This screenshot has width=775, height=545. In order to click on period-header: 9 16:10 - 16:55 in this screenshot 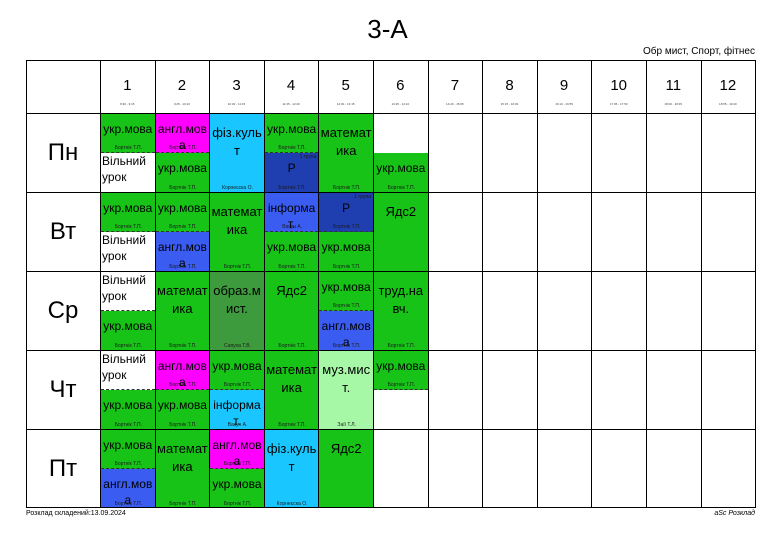, I will do `click(564, 86)`.